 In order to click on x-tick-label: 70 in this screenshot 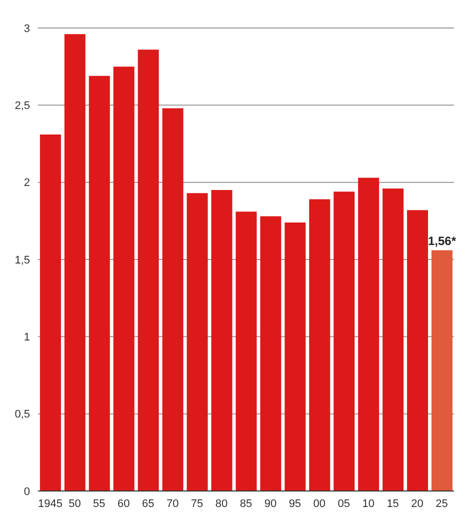, I will do `click(172, 504)`.